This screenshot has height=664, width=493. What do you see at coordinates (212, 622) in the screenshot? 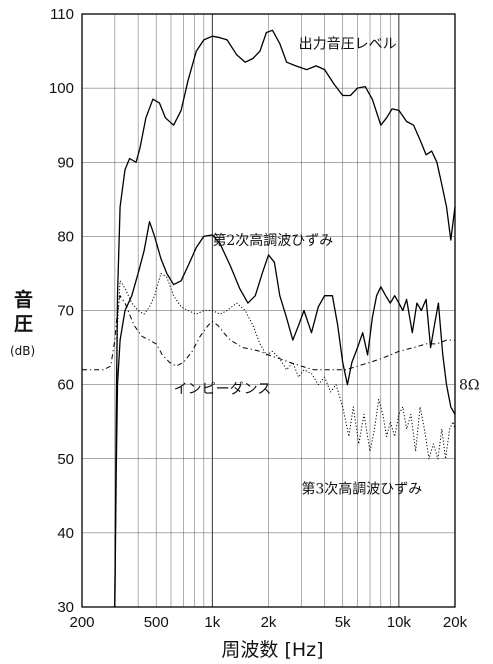
I see `x-tick-label: 1k` at bounding box center [212, 622].